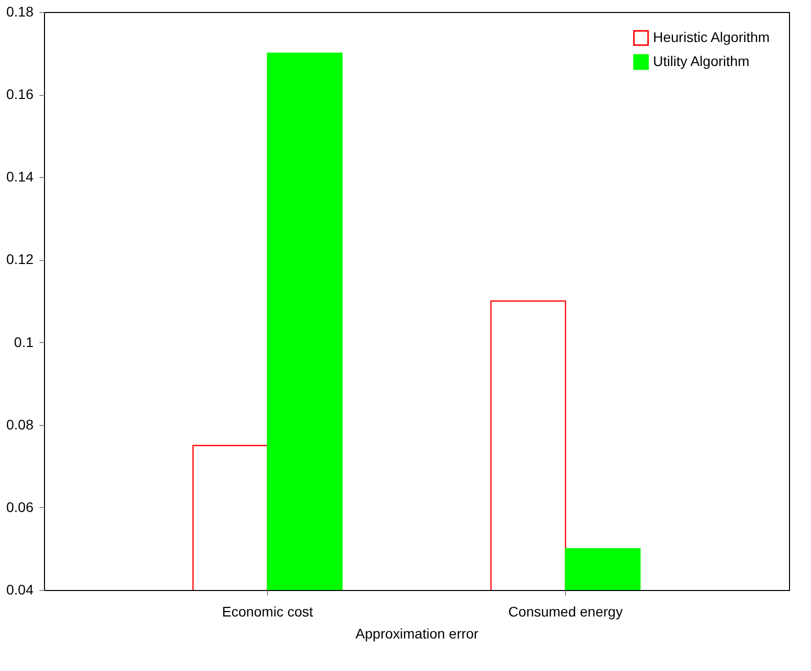 The width and height of the screenshot is (811, 671). Describe the element at coordinates (711, 37) in the screenshot. I see `legend-label: Heuristic Algorithm` at that location.